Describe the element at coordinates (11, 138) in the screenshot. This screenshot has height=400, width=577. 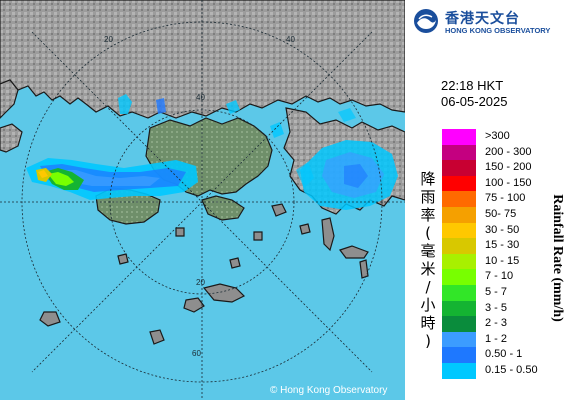
I see `west-island` at that location.